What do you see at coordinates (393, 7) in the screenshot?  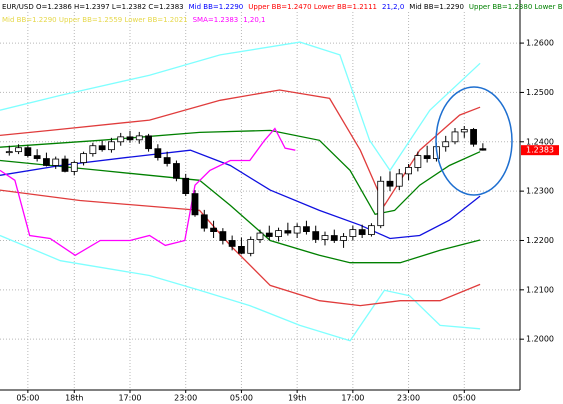 I see `header-segment: 21,2,0` at bounding box center [393, 7].